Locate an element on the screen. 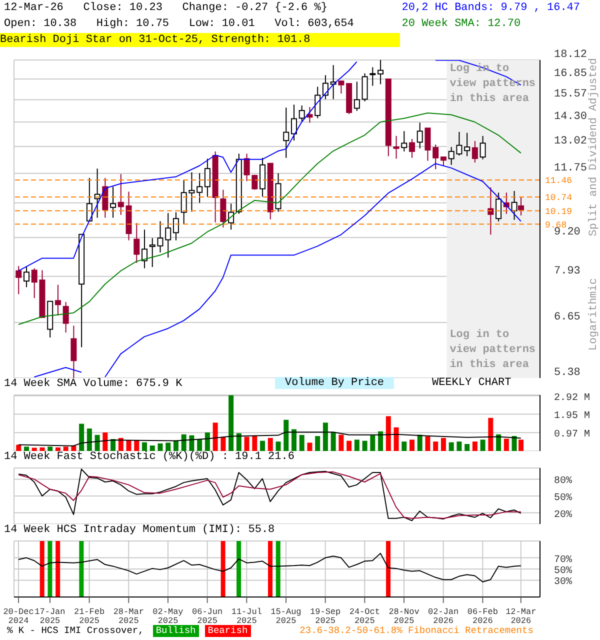  ref-line-label: 11.46 is located at coordinates (558, 181).